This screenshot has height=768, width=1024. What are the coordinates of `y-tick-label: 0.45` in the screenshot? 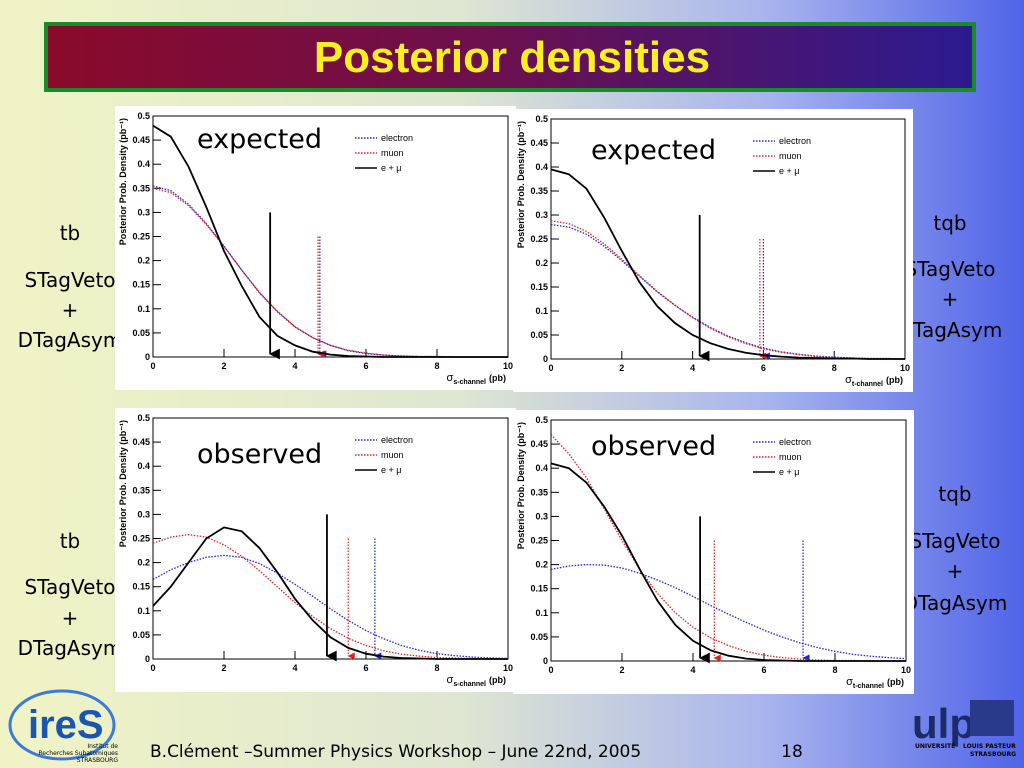 It's located at (539, 143).